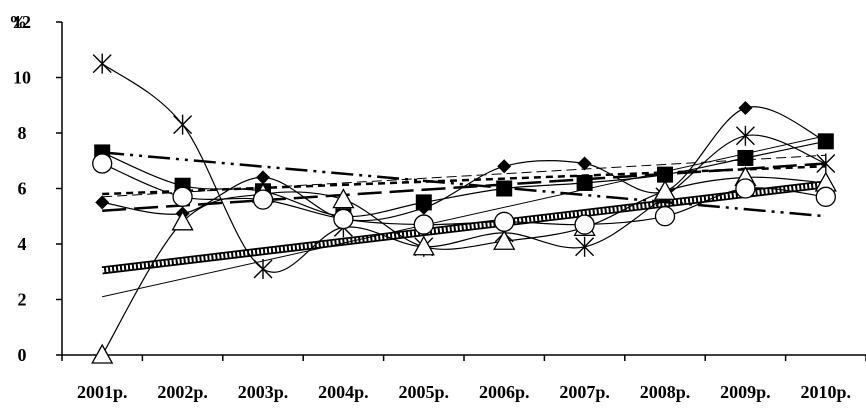 The image size is (866, 410). What do you see at coordinates (22, 22) in the screenshot?
I see `y-tick-label: 12` at bounding box center [22, 22].